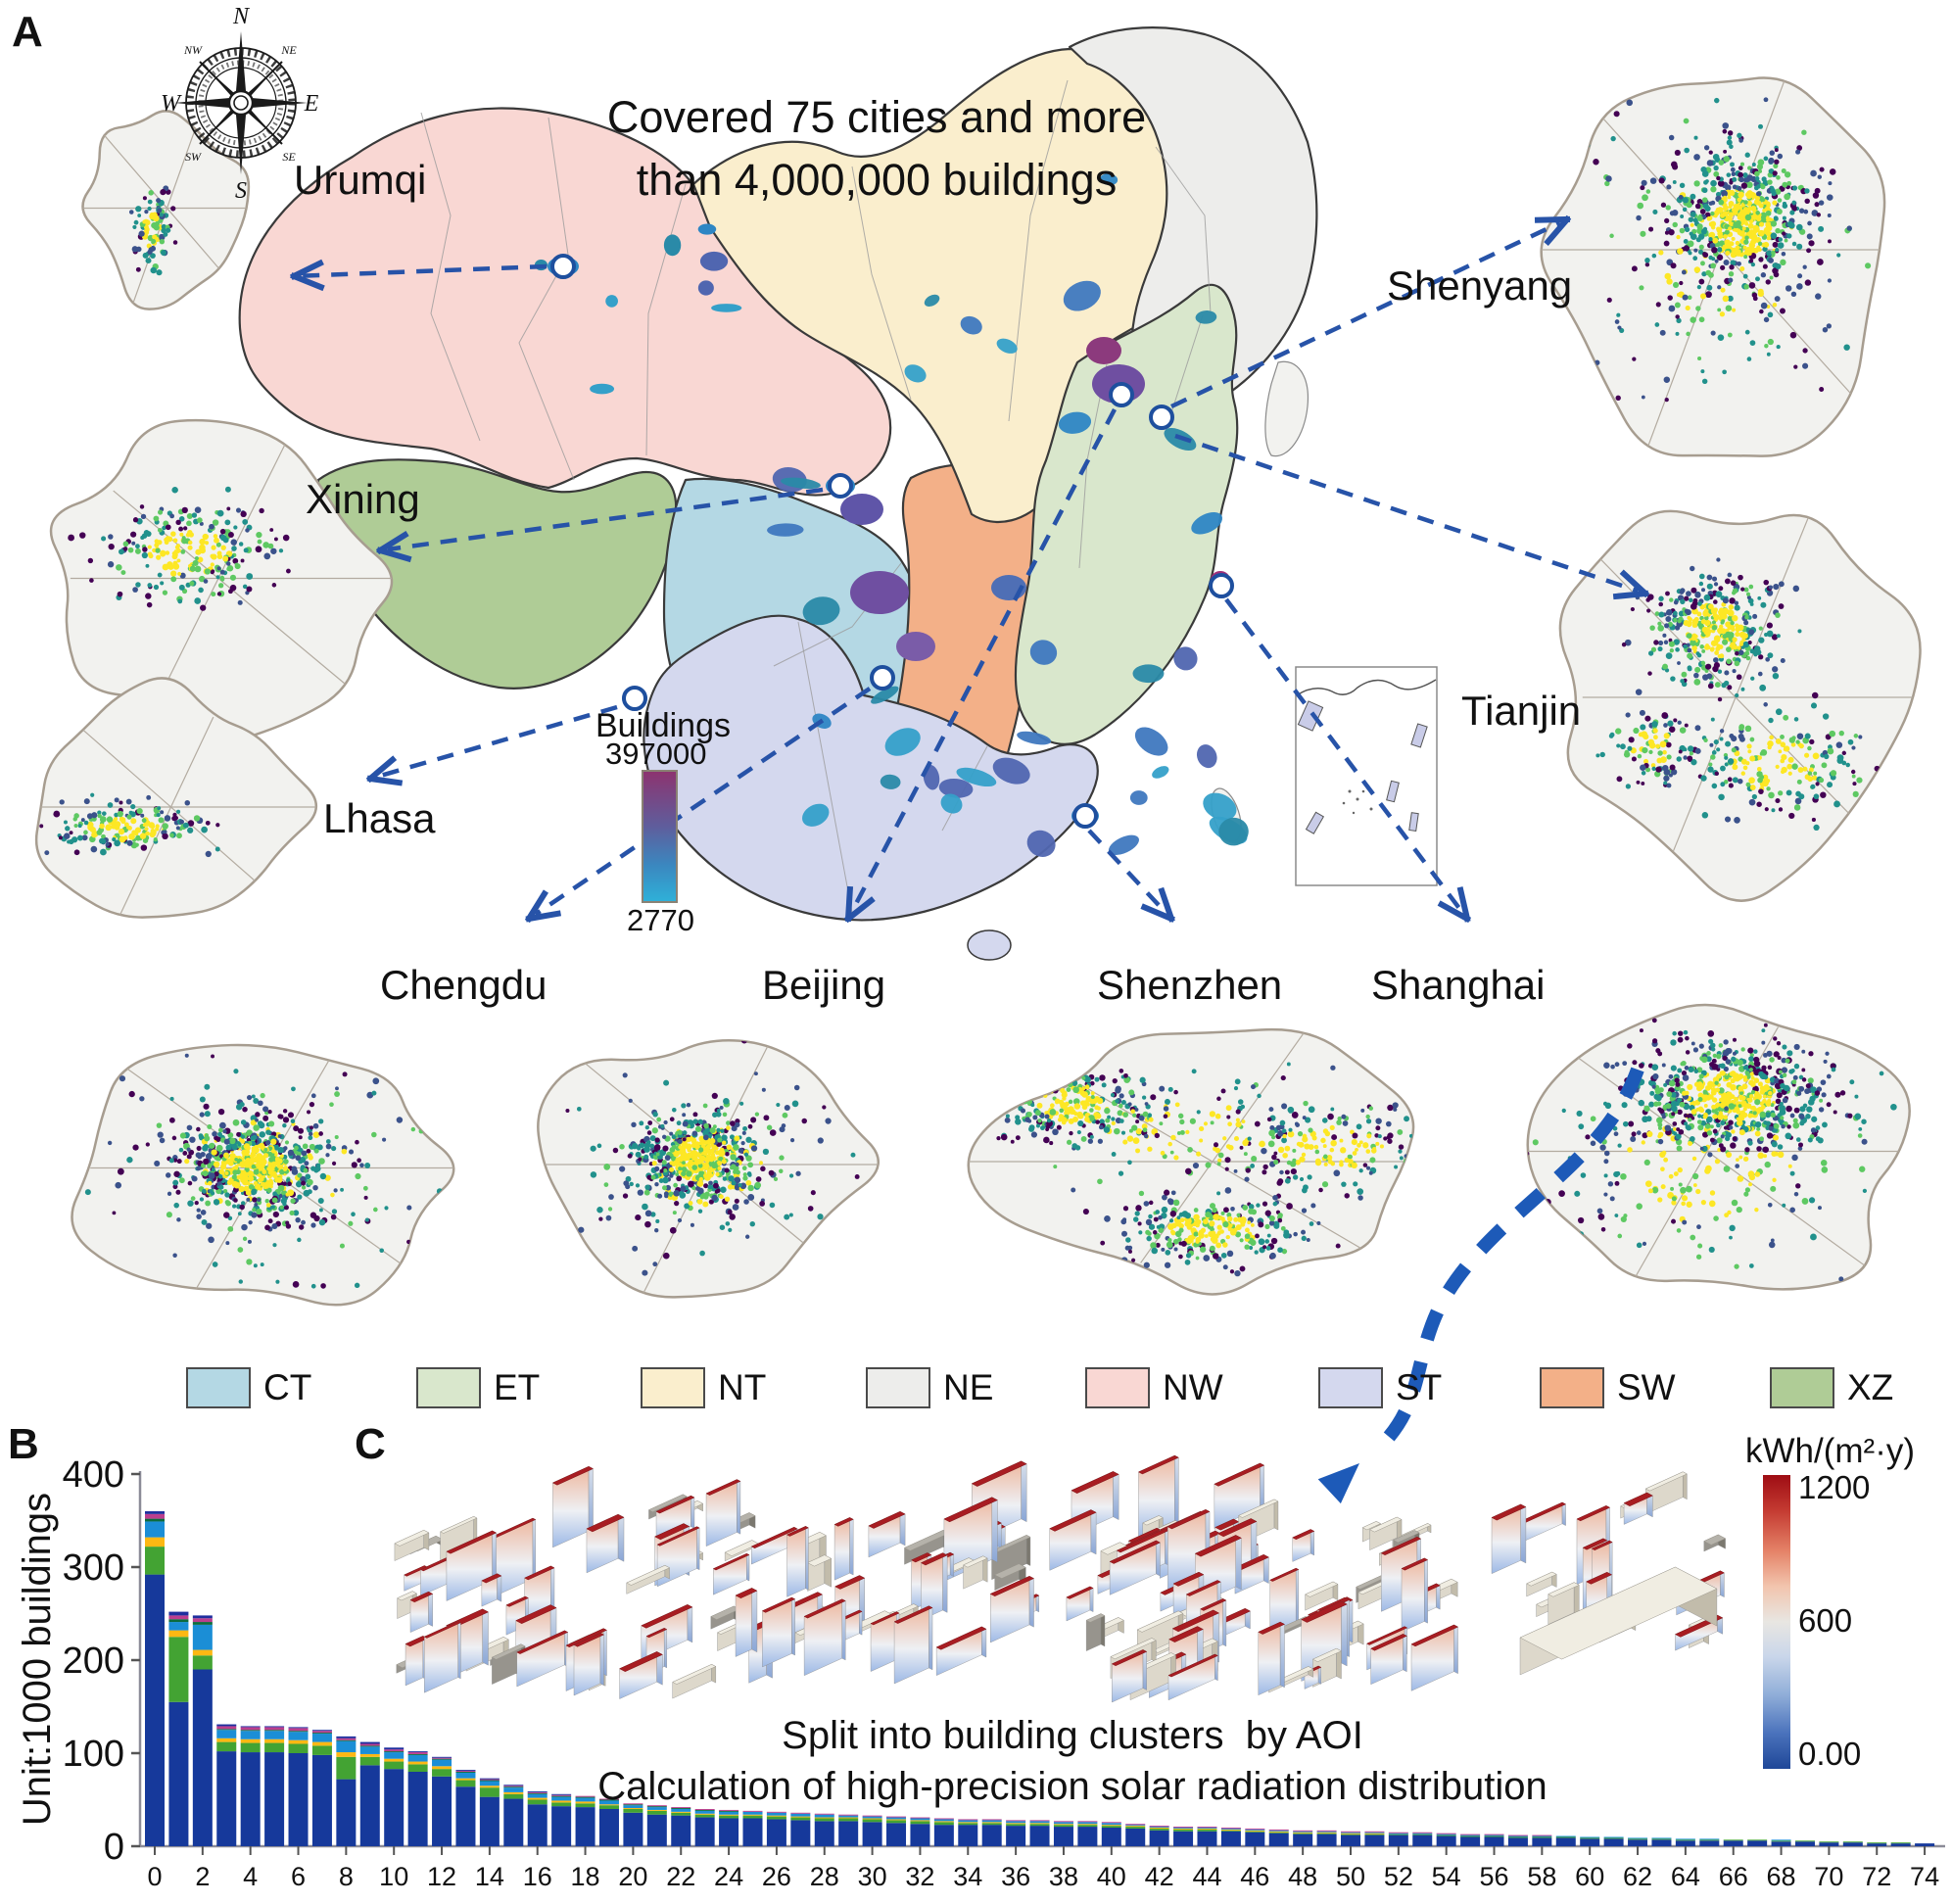  Describe the element at coordinates (1870, 1387) in the screenshot. I see `legend-label-xz: XZ` at that location.